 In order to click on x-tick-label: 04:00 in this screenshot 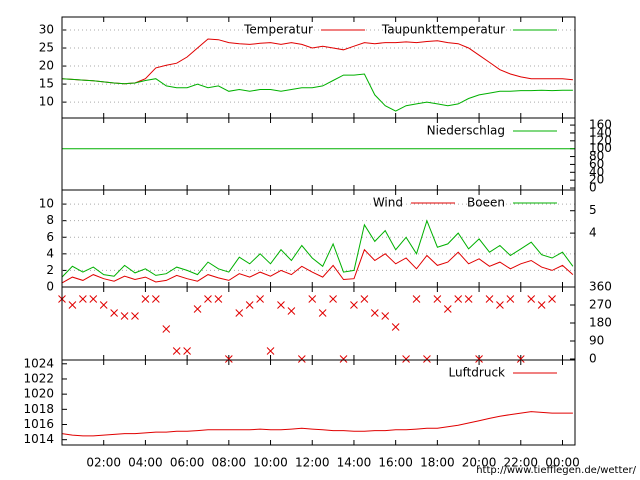, I will do `click(145, 463)`.